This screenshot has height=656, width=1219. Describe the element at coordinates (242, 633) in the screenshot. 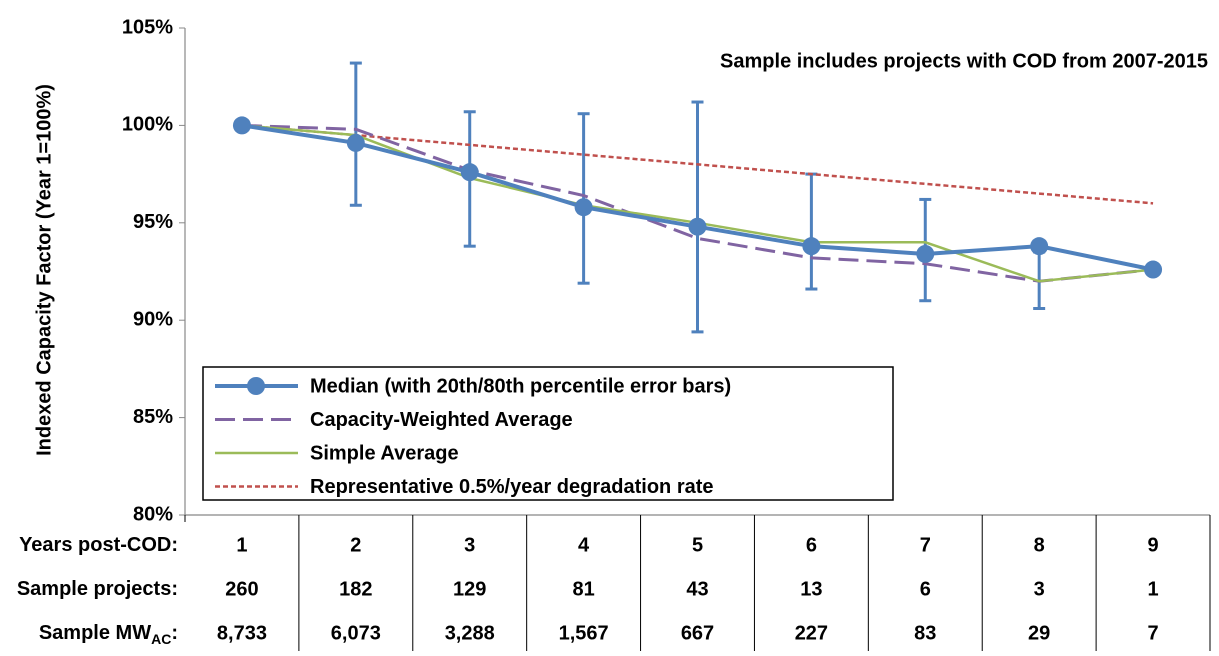

I see `table-cell: 8,733` at that location.